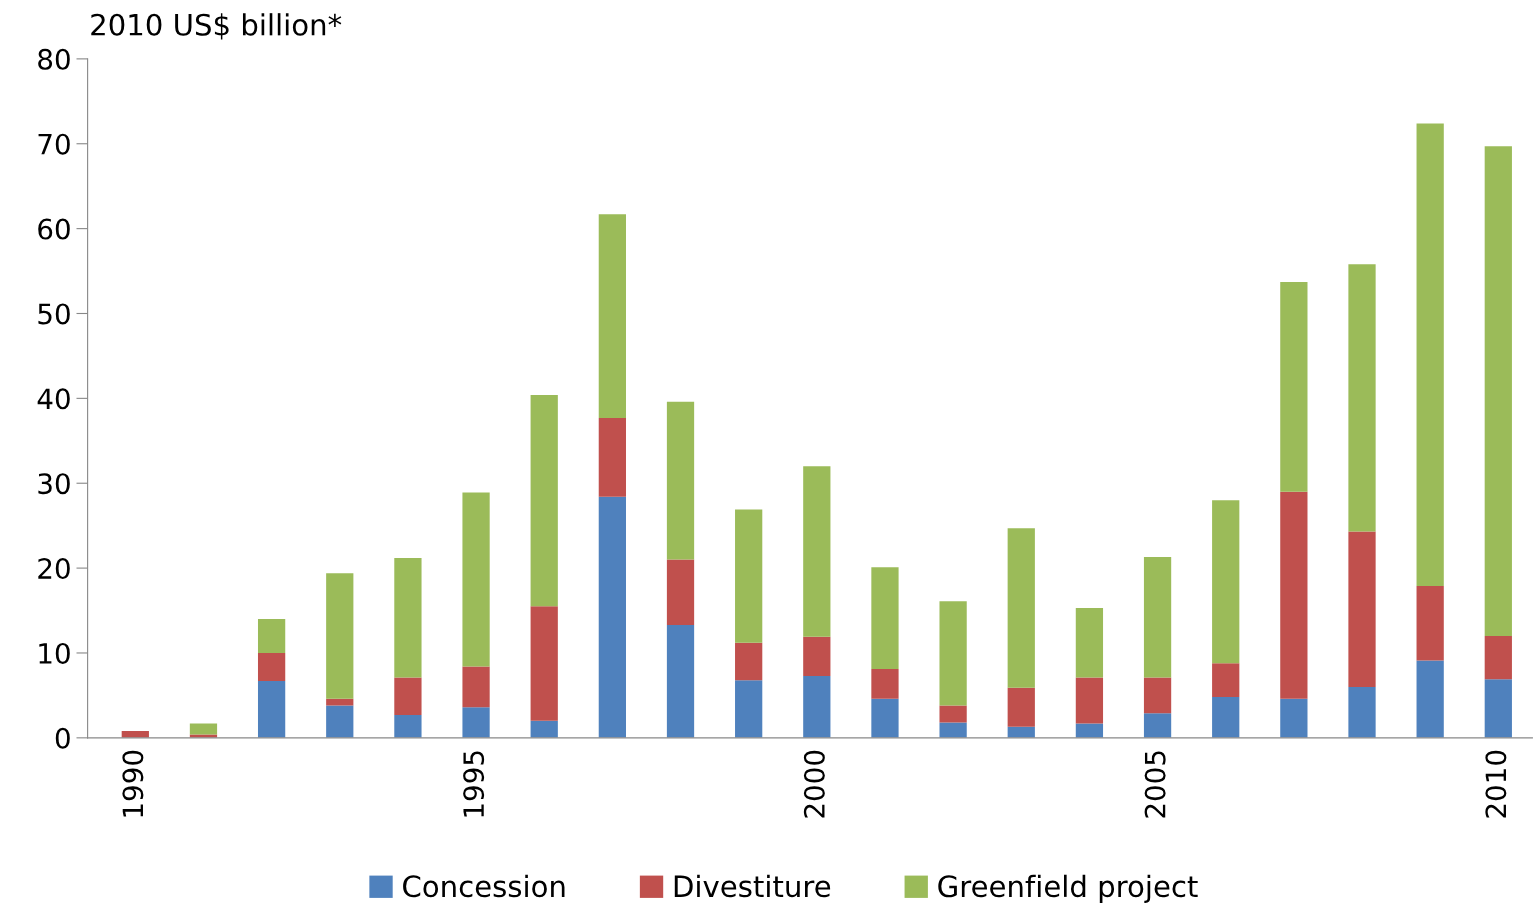  Describe the element at coordinates (54, 569) in the screenshot. I see `y-tick-label: 20` at that location.